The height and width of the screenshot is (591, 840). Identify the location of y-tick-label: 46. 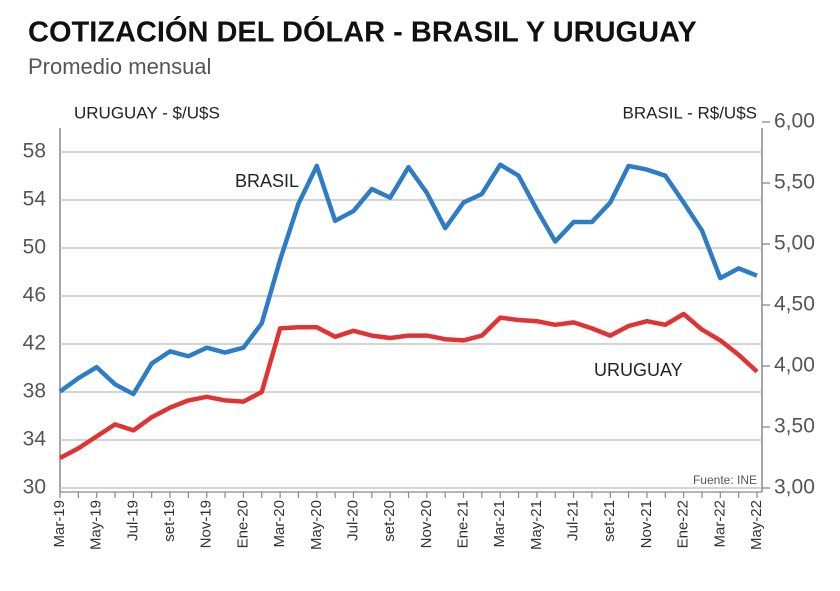
(34, 295).